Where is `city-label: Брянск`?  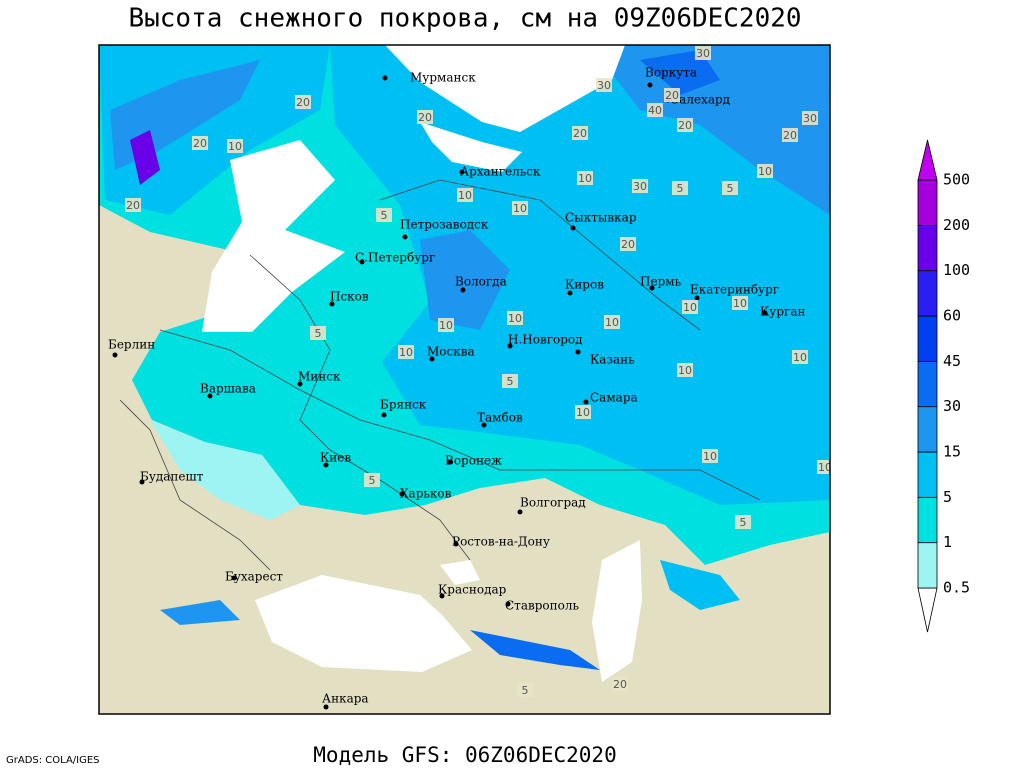 city-label: Брянск is located at coordinates (403, 405).